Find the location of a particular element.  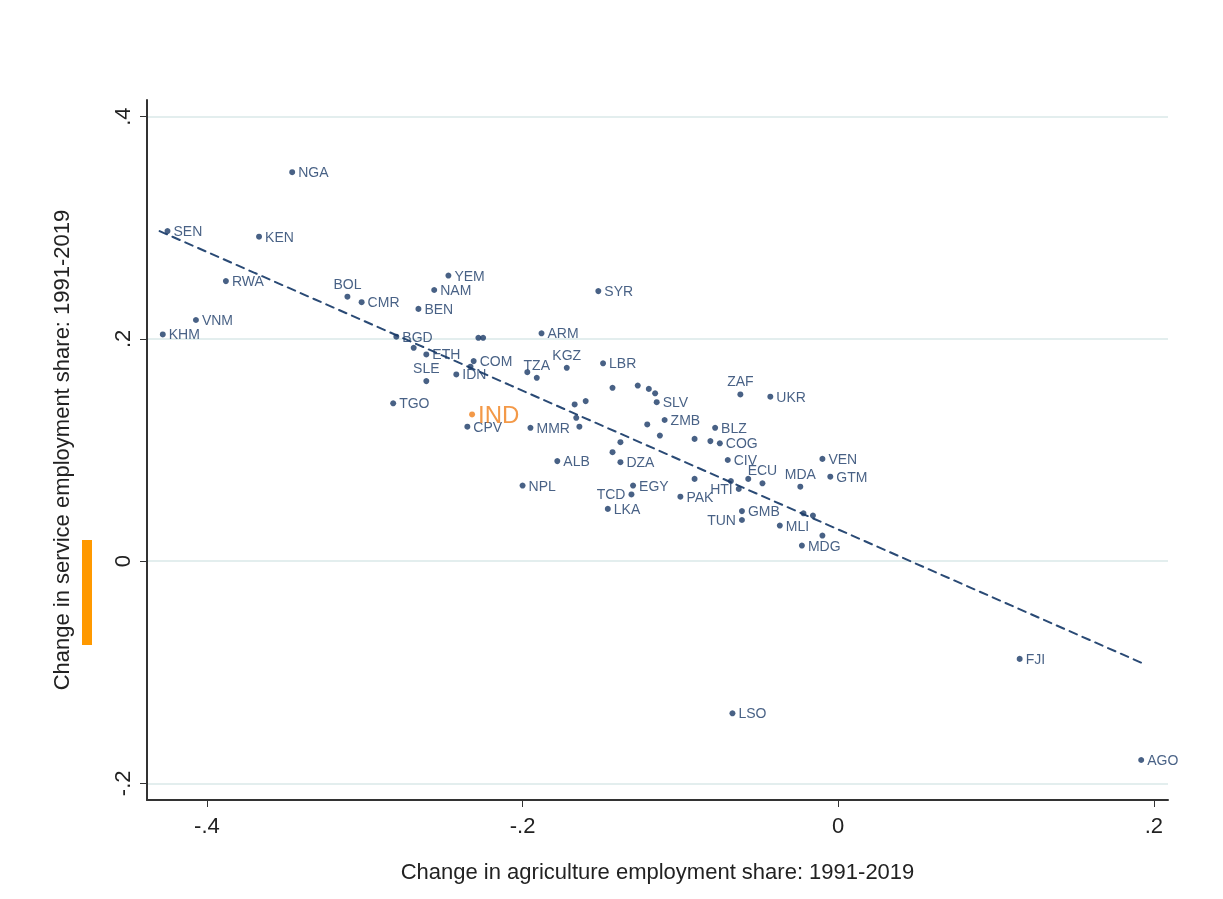

x-tick-label: -.4 is located at coordinates (207, 825).